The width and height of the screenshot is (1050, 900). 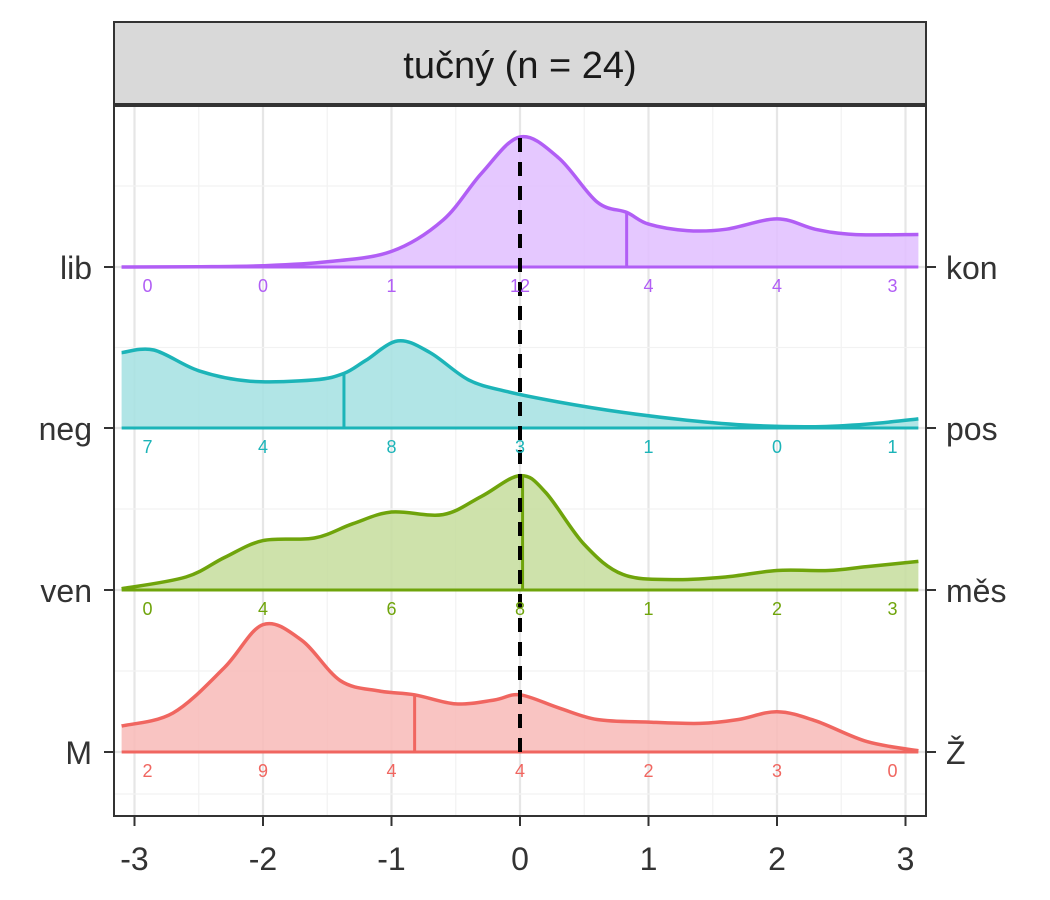 I want to click on left-category-label: neg, so click(x=65, y=429).